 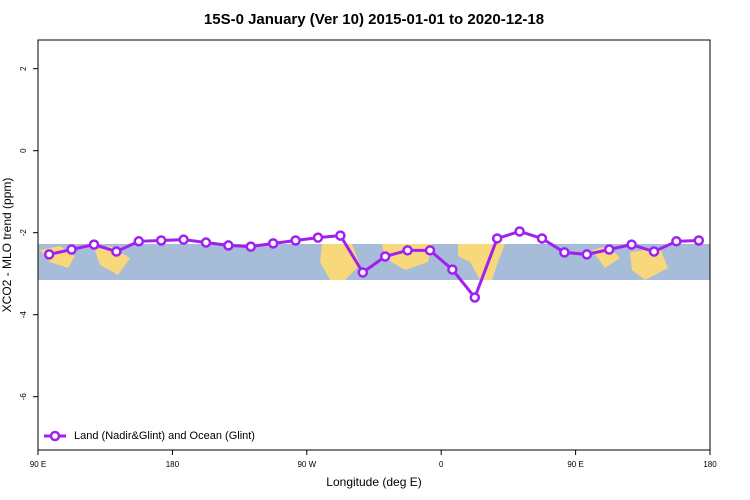 I want to click on y-tick-label: 0, so click(x=23, y=150).